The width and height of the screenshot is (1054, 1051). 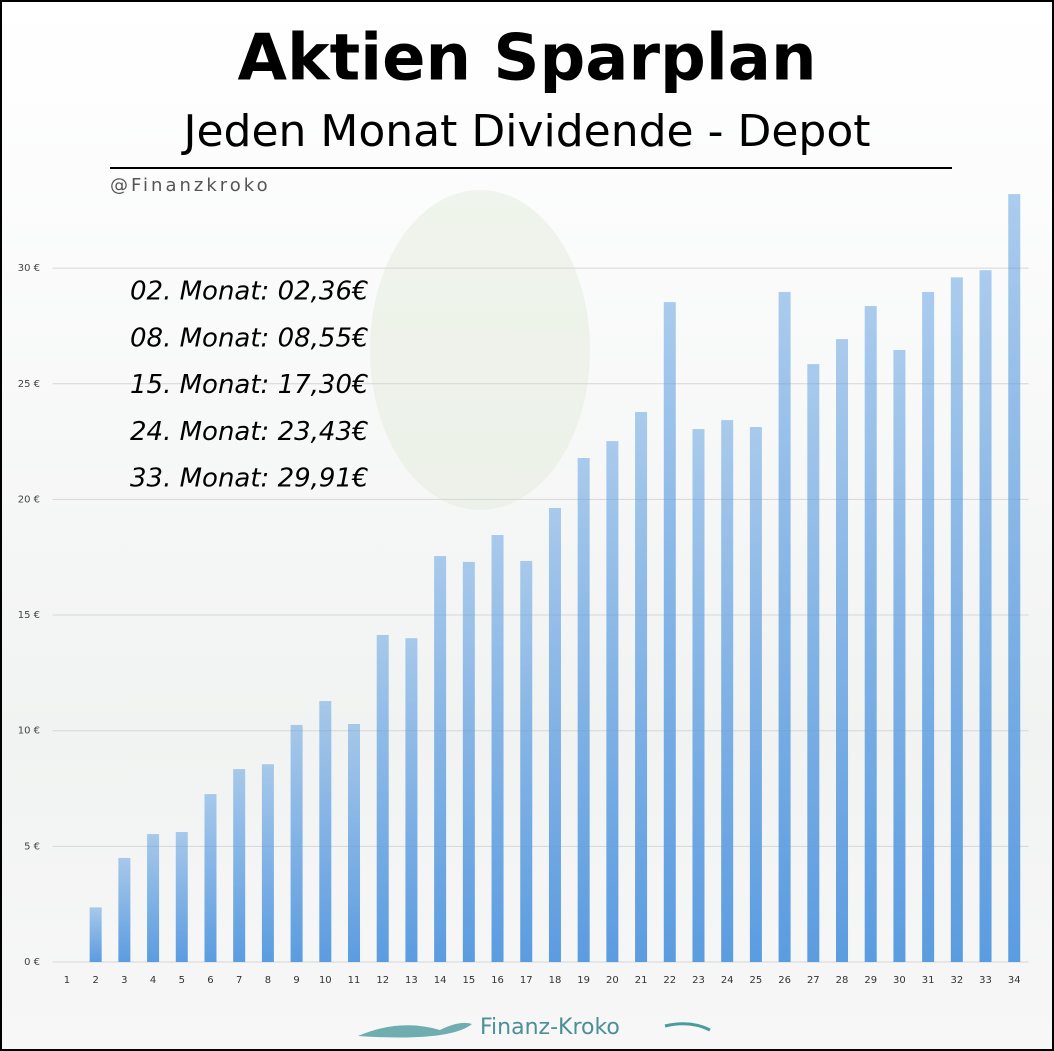 I want to click on x-tick-label: 12, so click(x=382, y=980).